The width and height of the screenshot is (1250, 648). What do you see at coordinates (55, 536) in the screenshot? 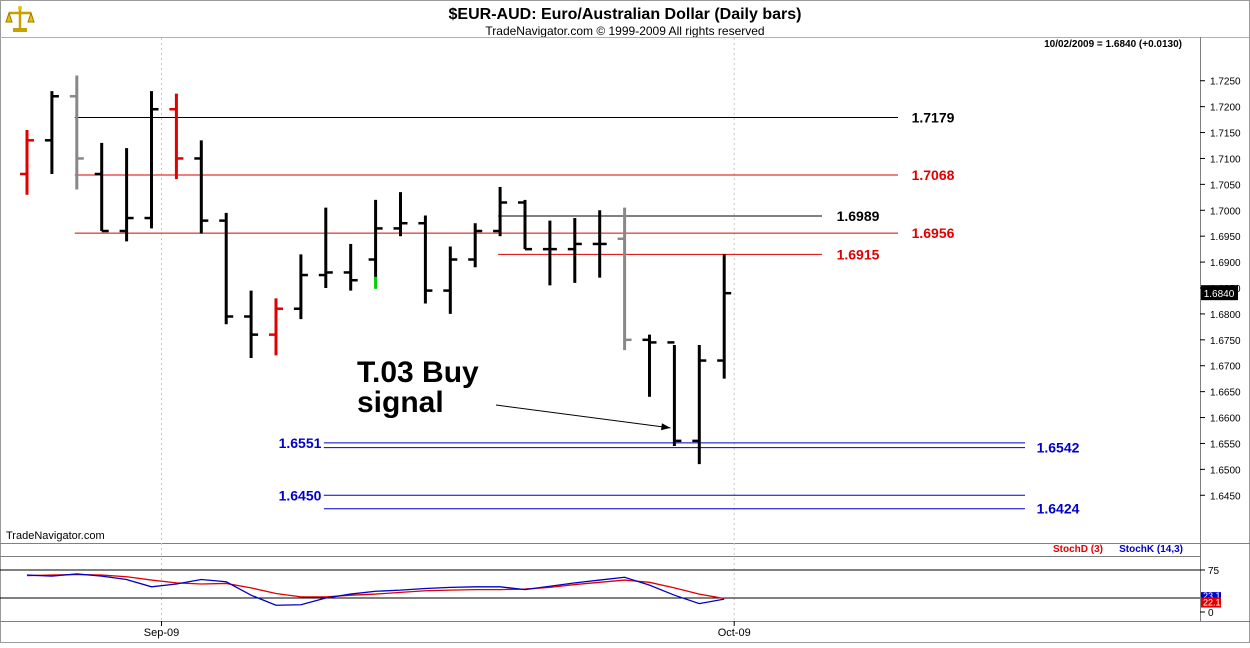
I see `watermark-text: TradeNavigator.com` at bounding box center [55, 536].